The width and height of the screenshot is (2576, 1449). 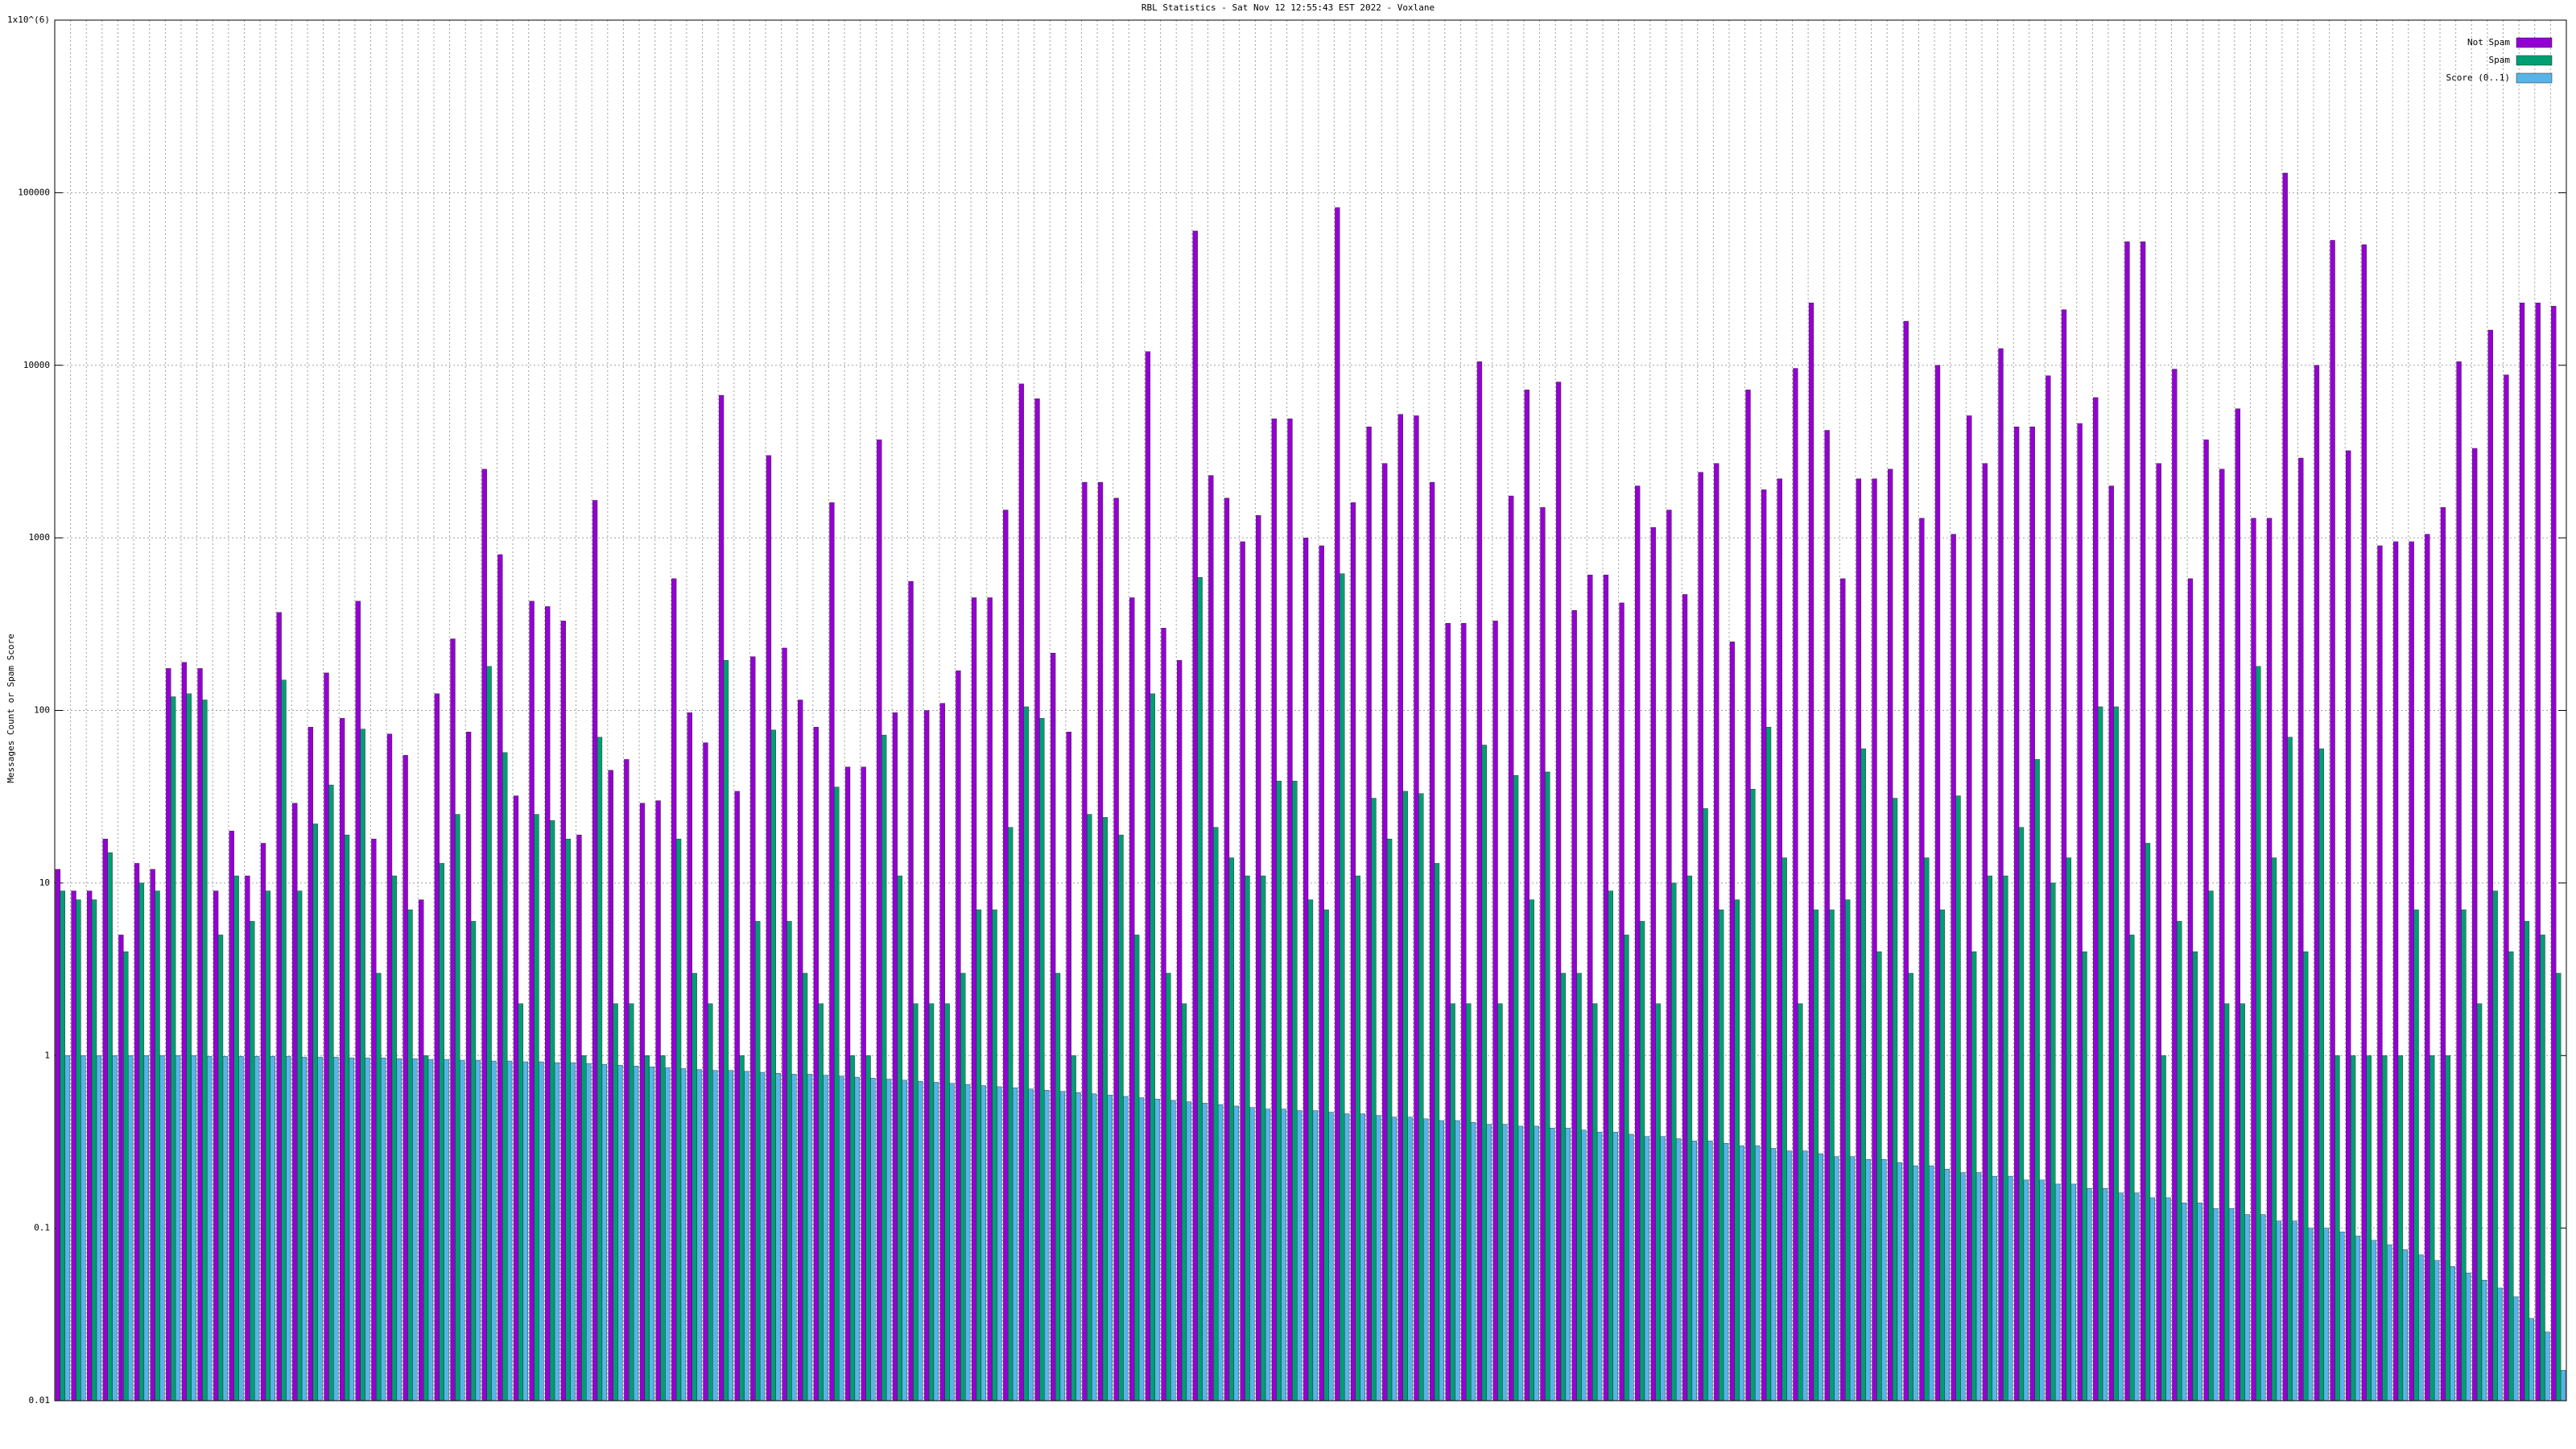 I want to click on legend-label: Score (0..1), so click(x=2478, y=77).